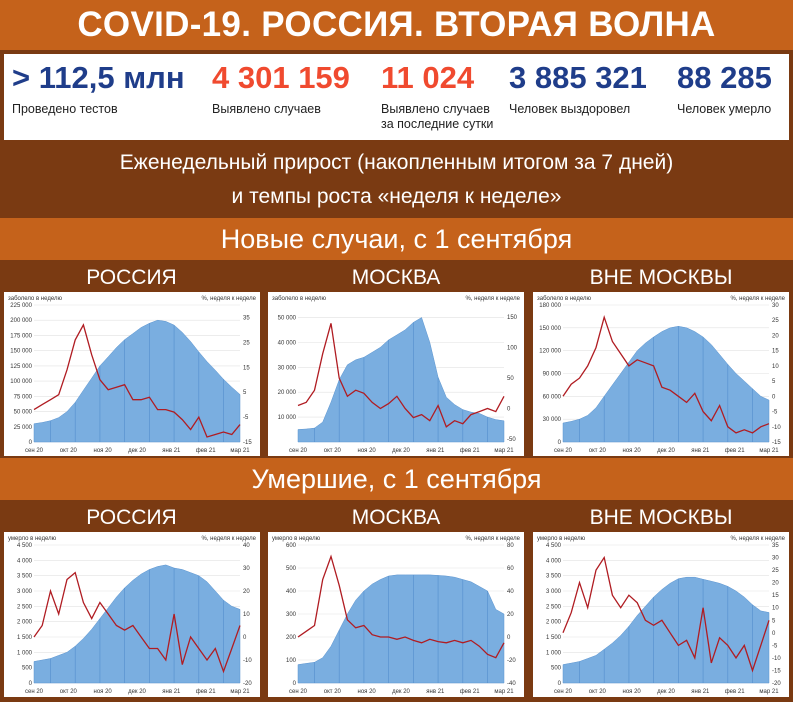 The height and width of the screenshot is (702, 793). I want to click on stat-cases: 4 301 159 Выявлено случаев, so click(281, 85).